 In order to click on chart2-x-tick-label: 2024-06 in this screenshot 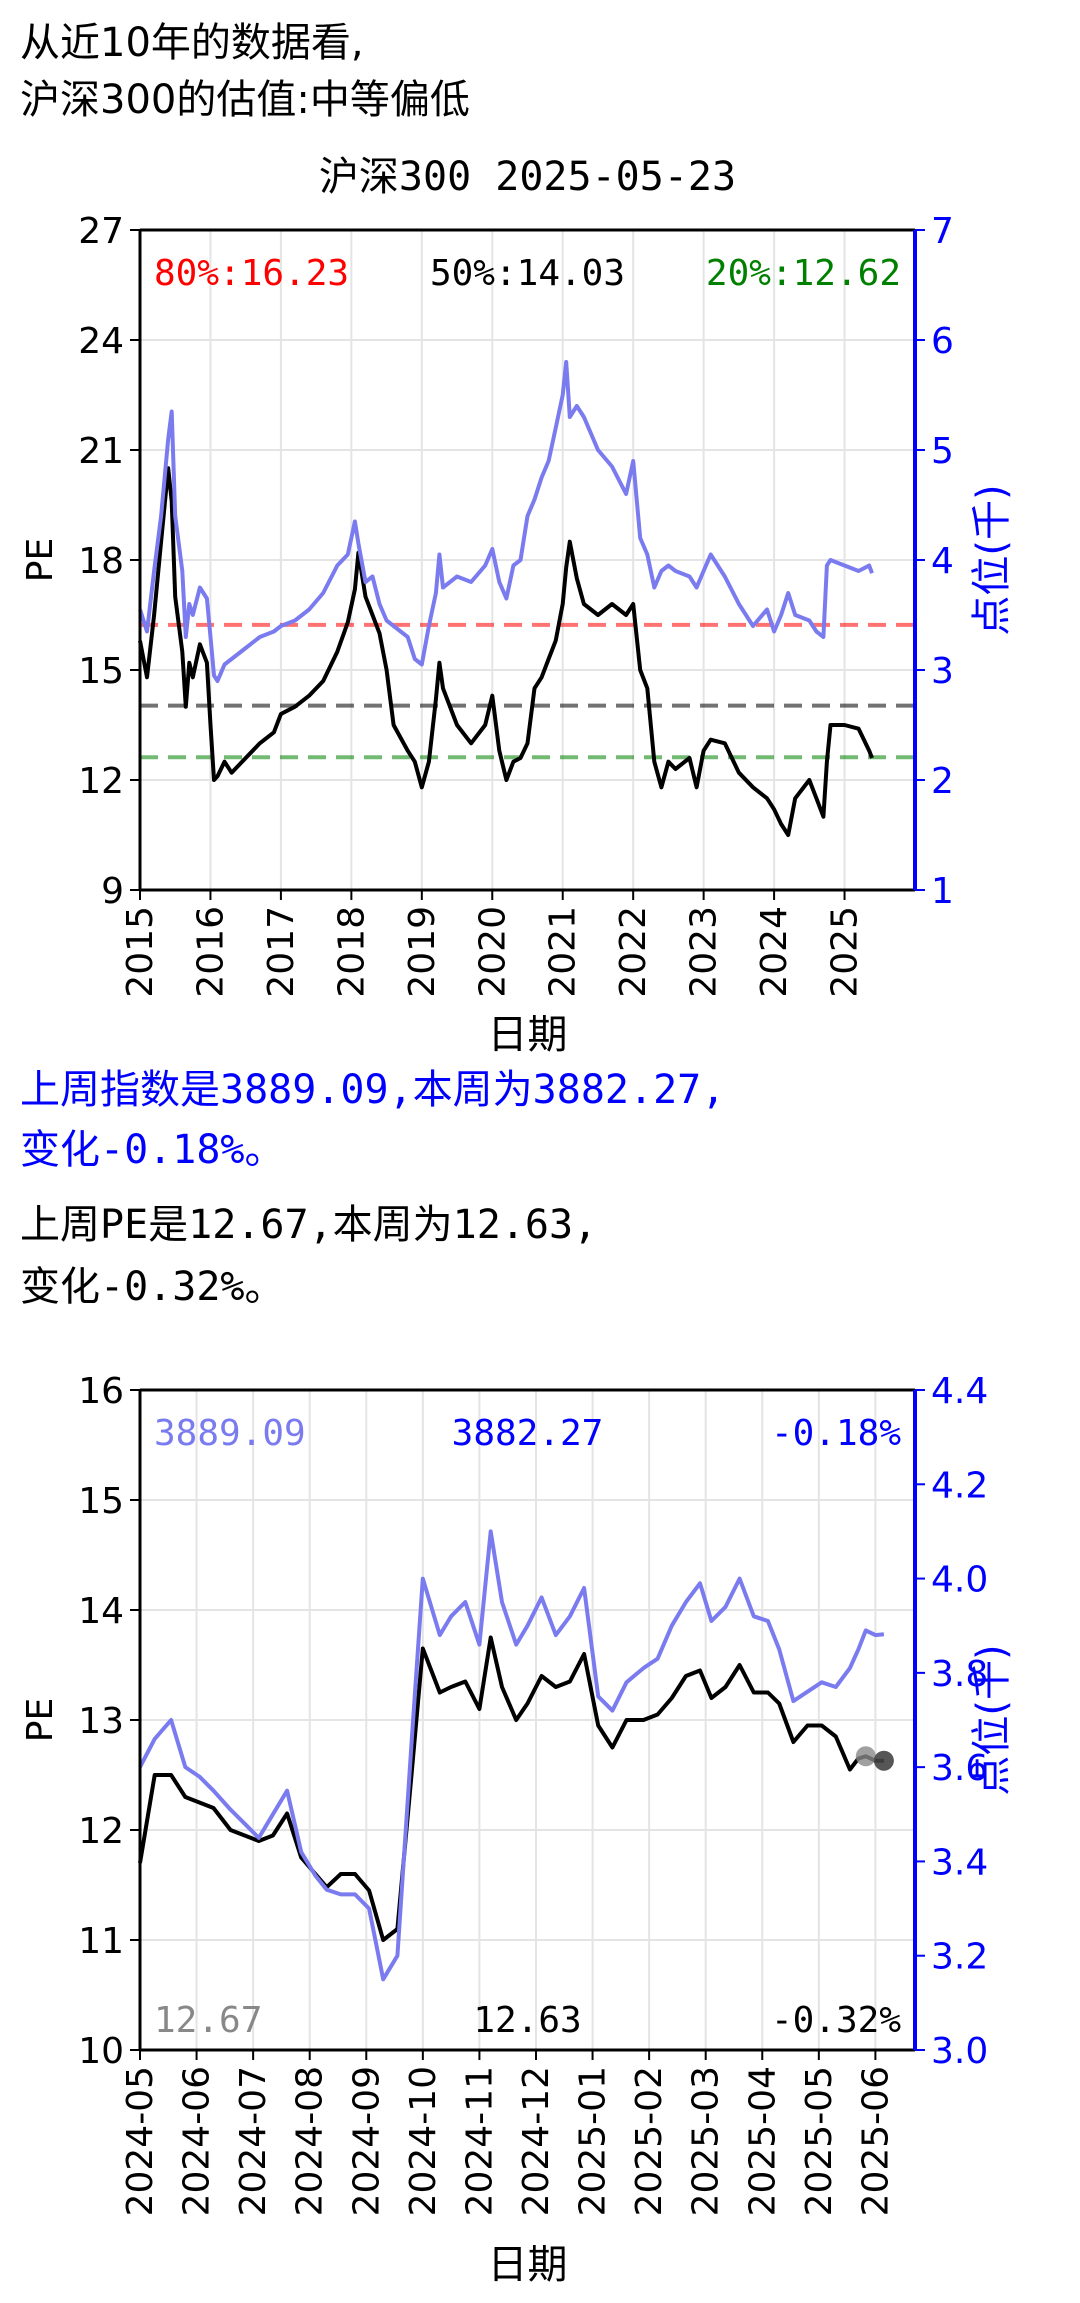, I will do `click(197, 2141)`.